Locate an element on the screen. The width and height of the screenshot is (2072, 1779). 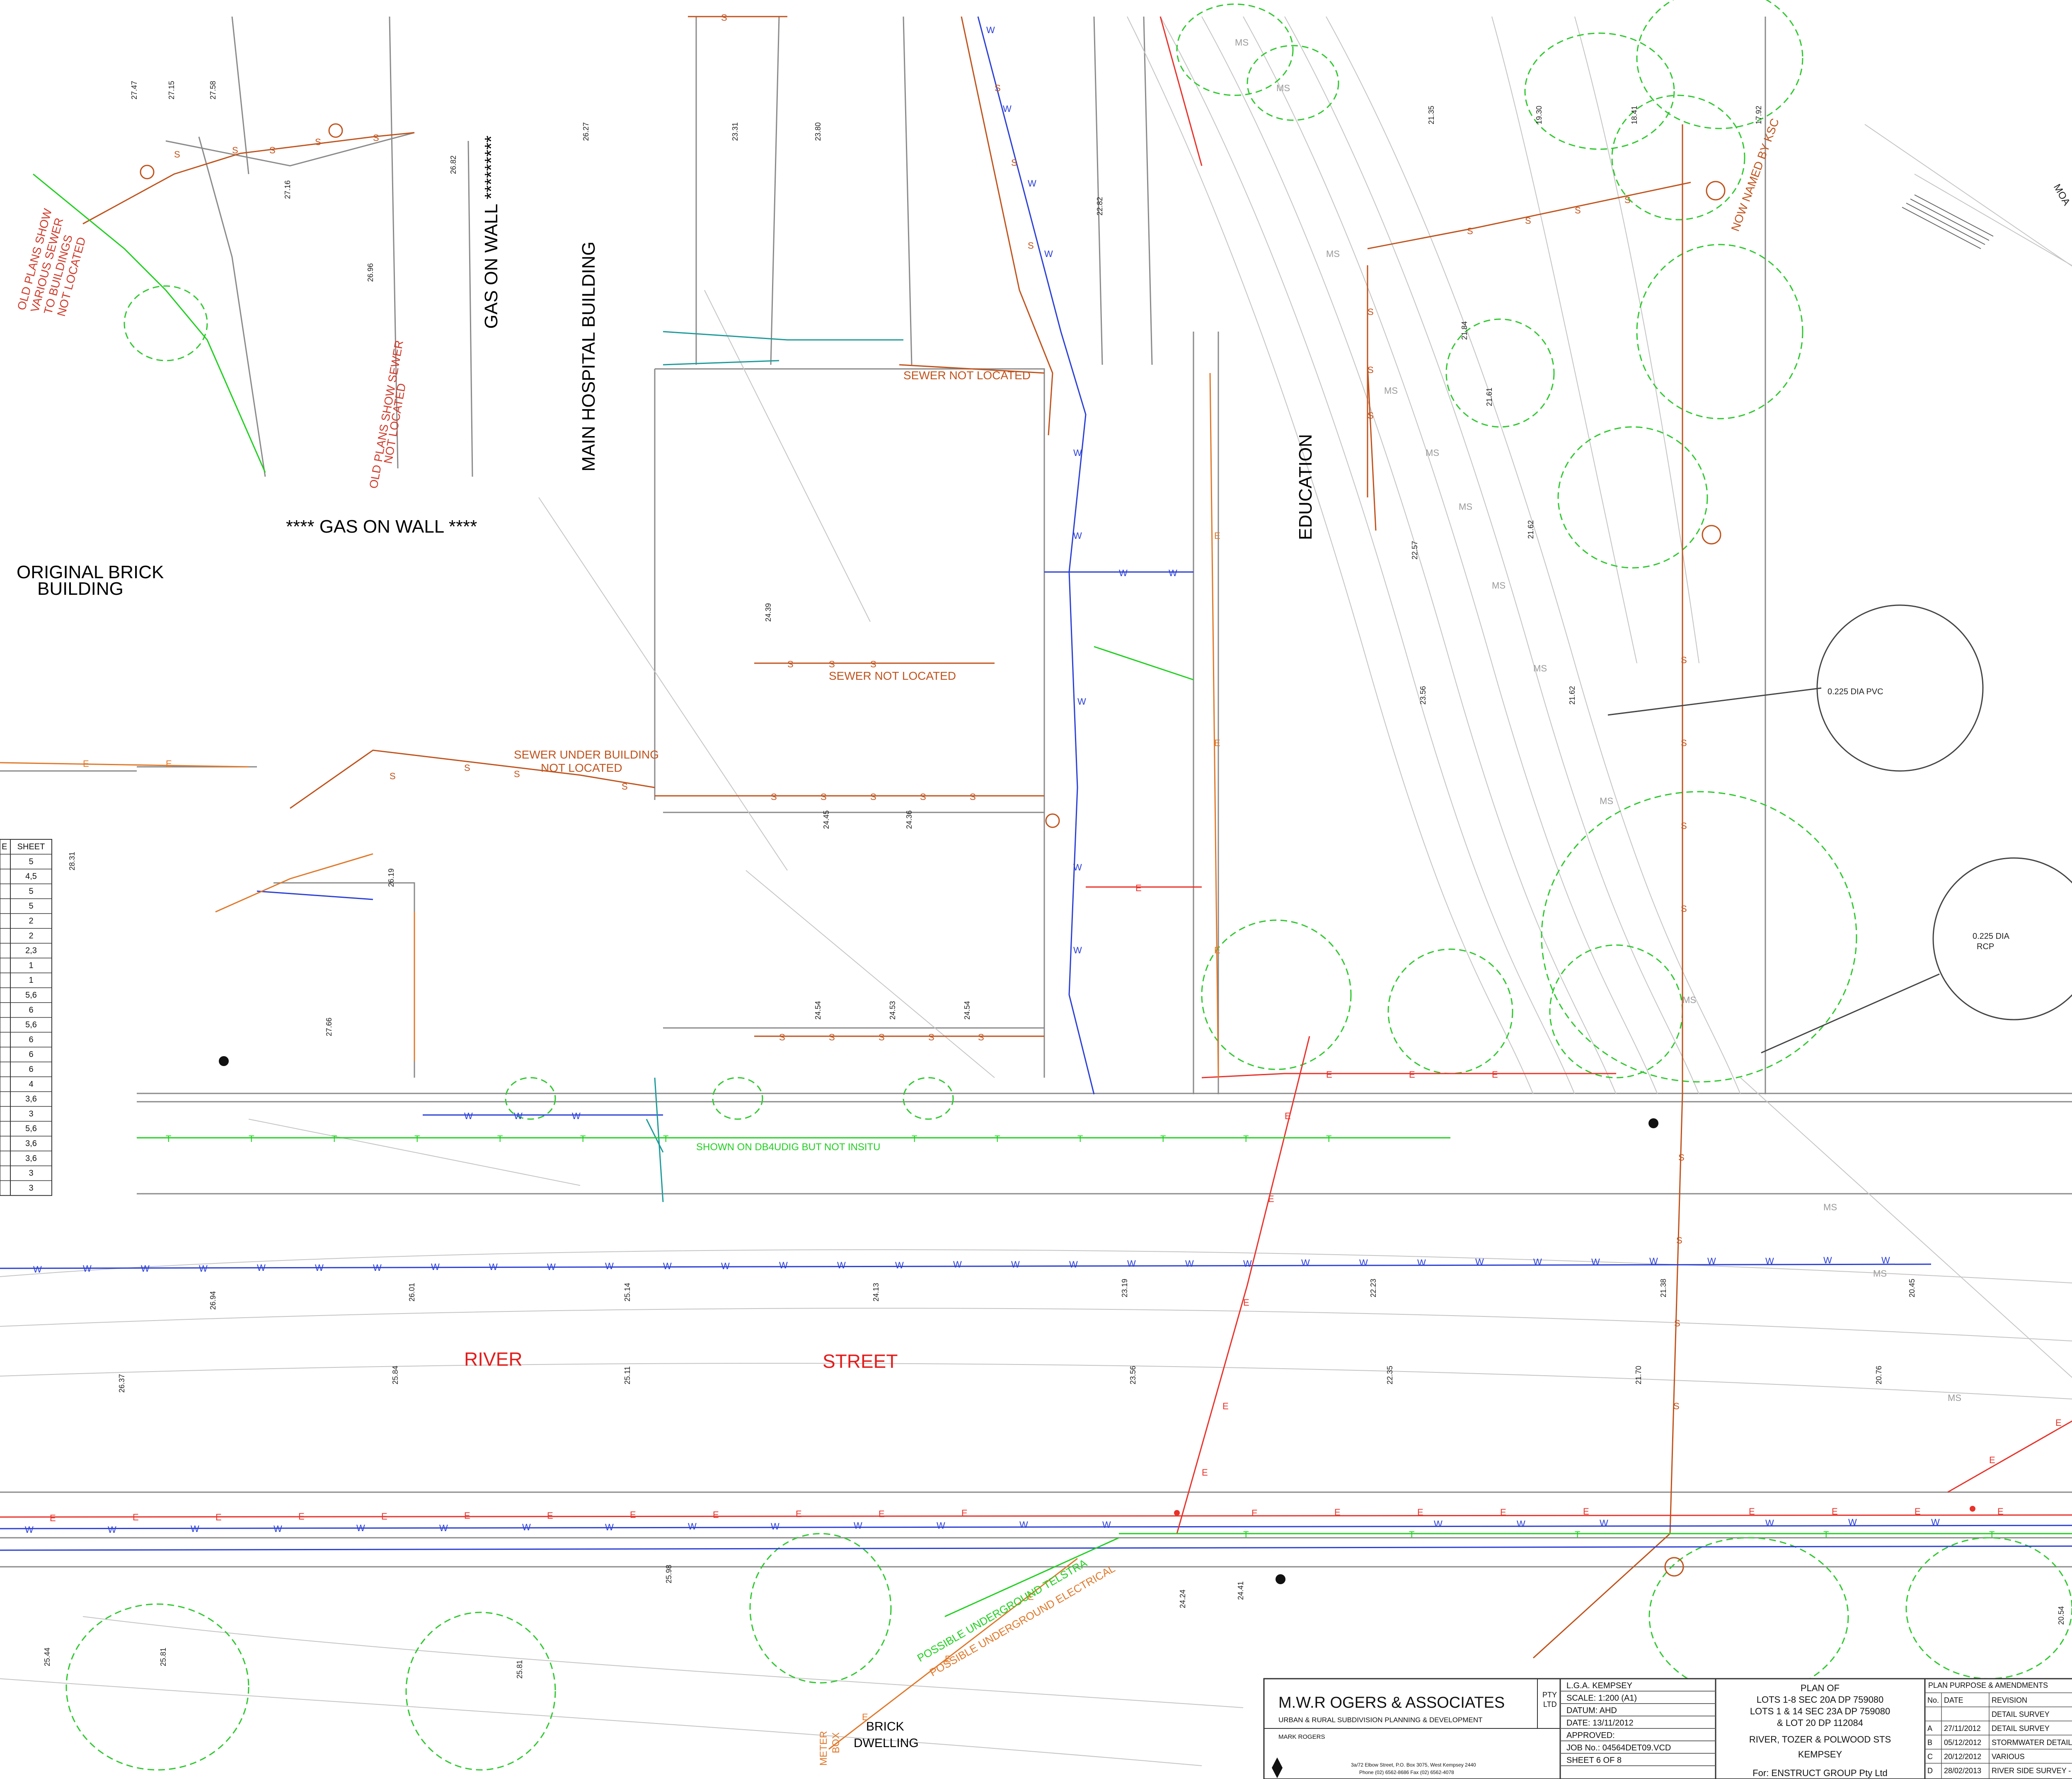
svg-text: 23.56 is located at coordinates (1423, 695).